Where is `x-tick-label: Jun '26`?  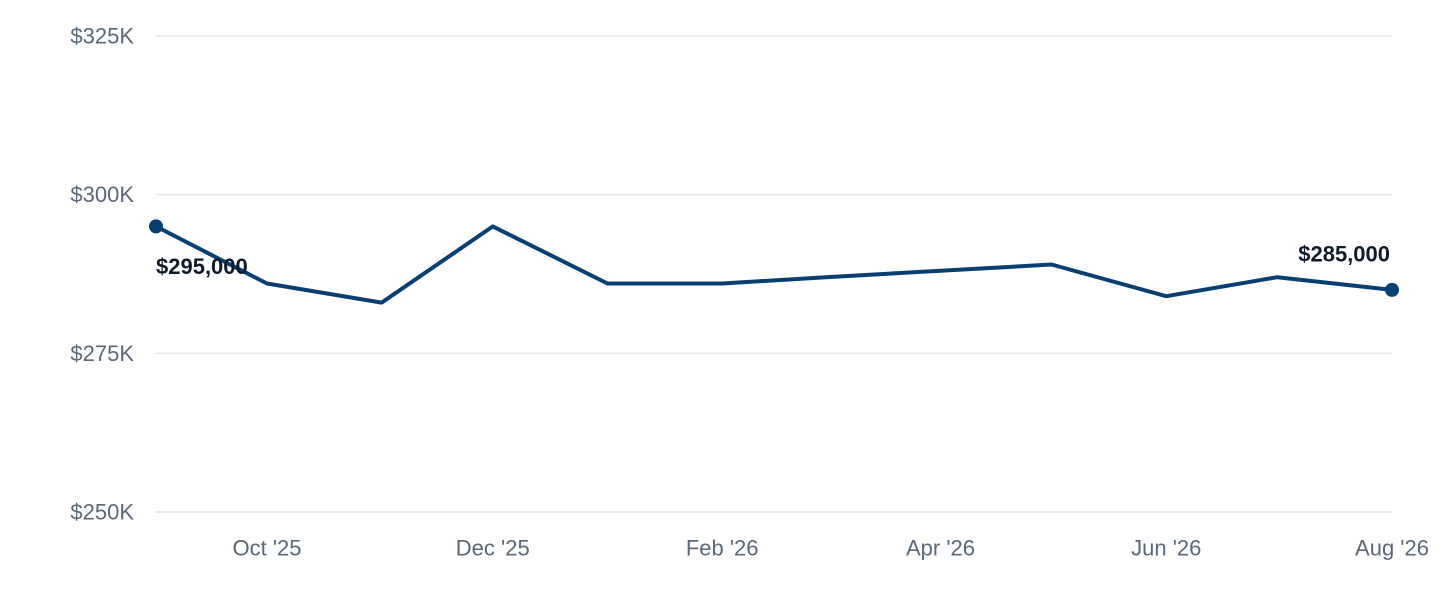 x-tick-label: Jun '26 is located at coordinates (1166, 548).